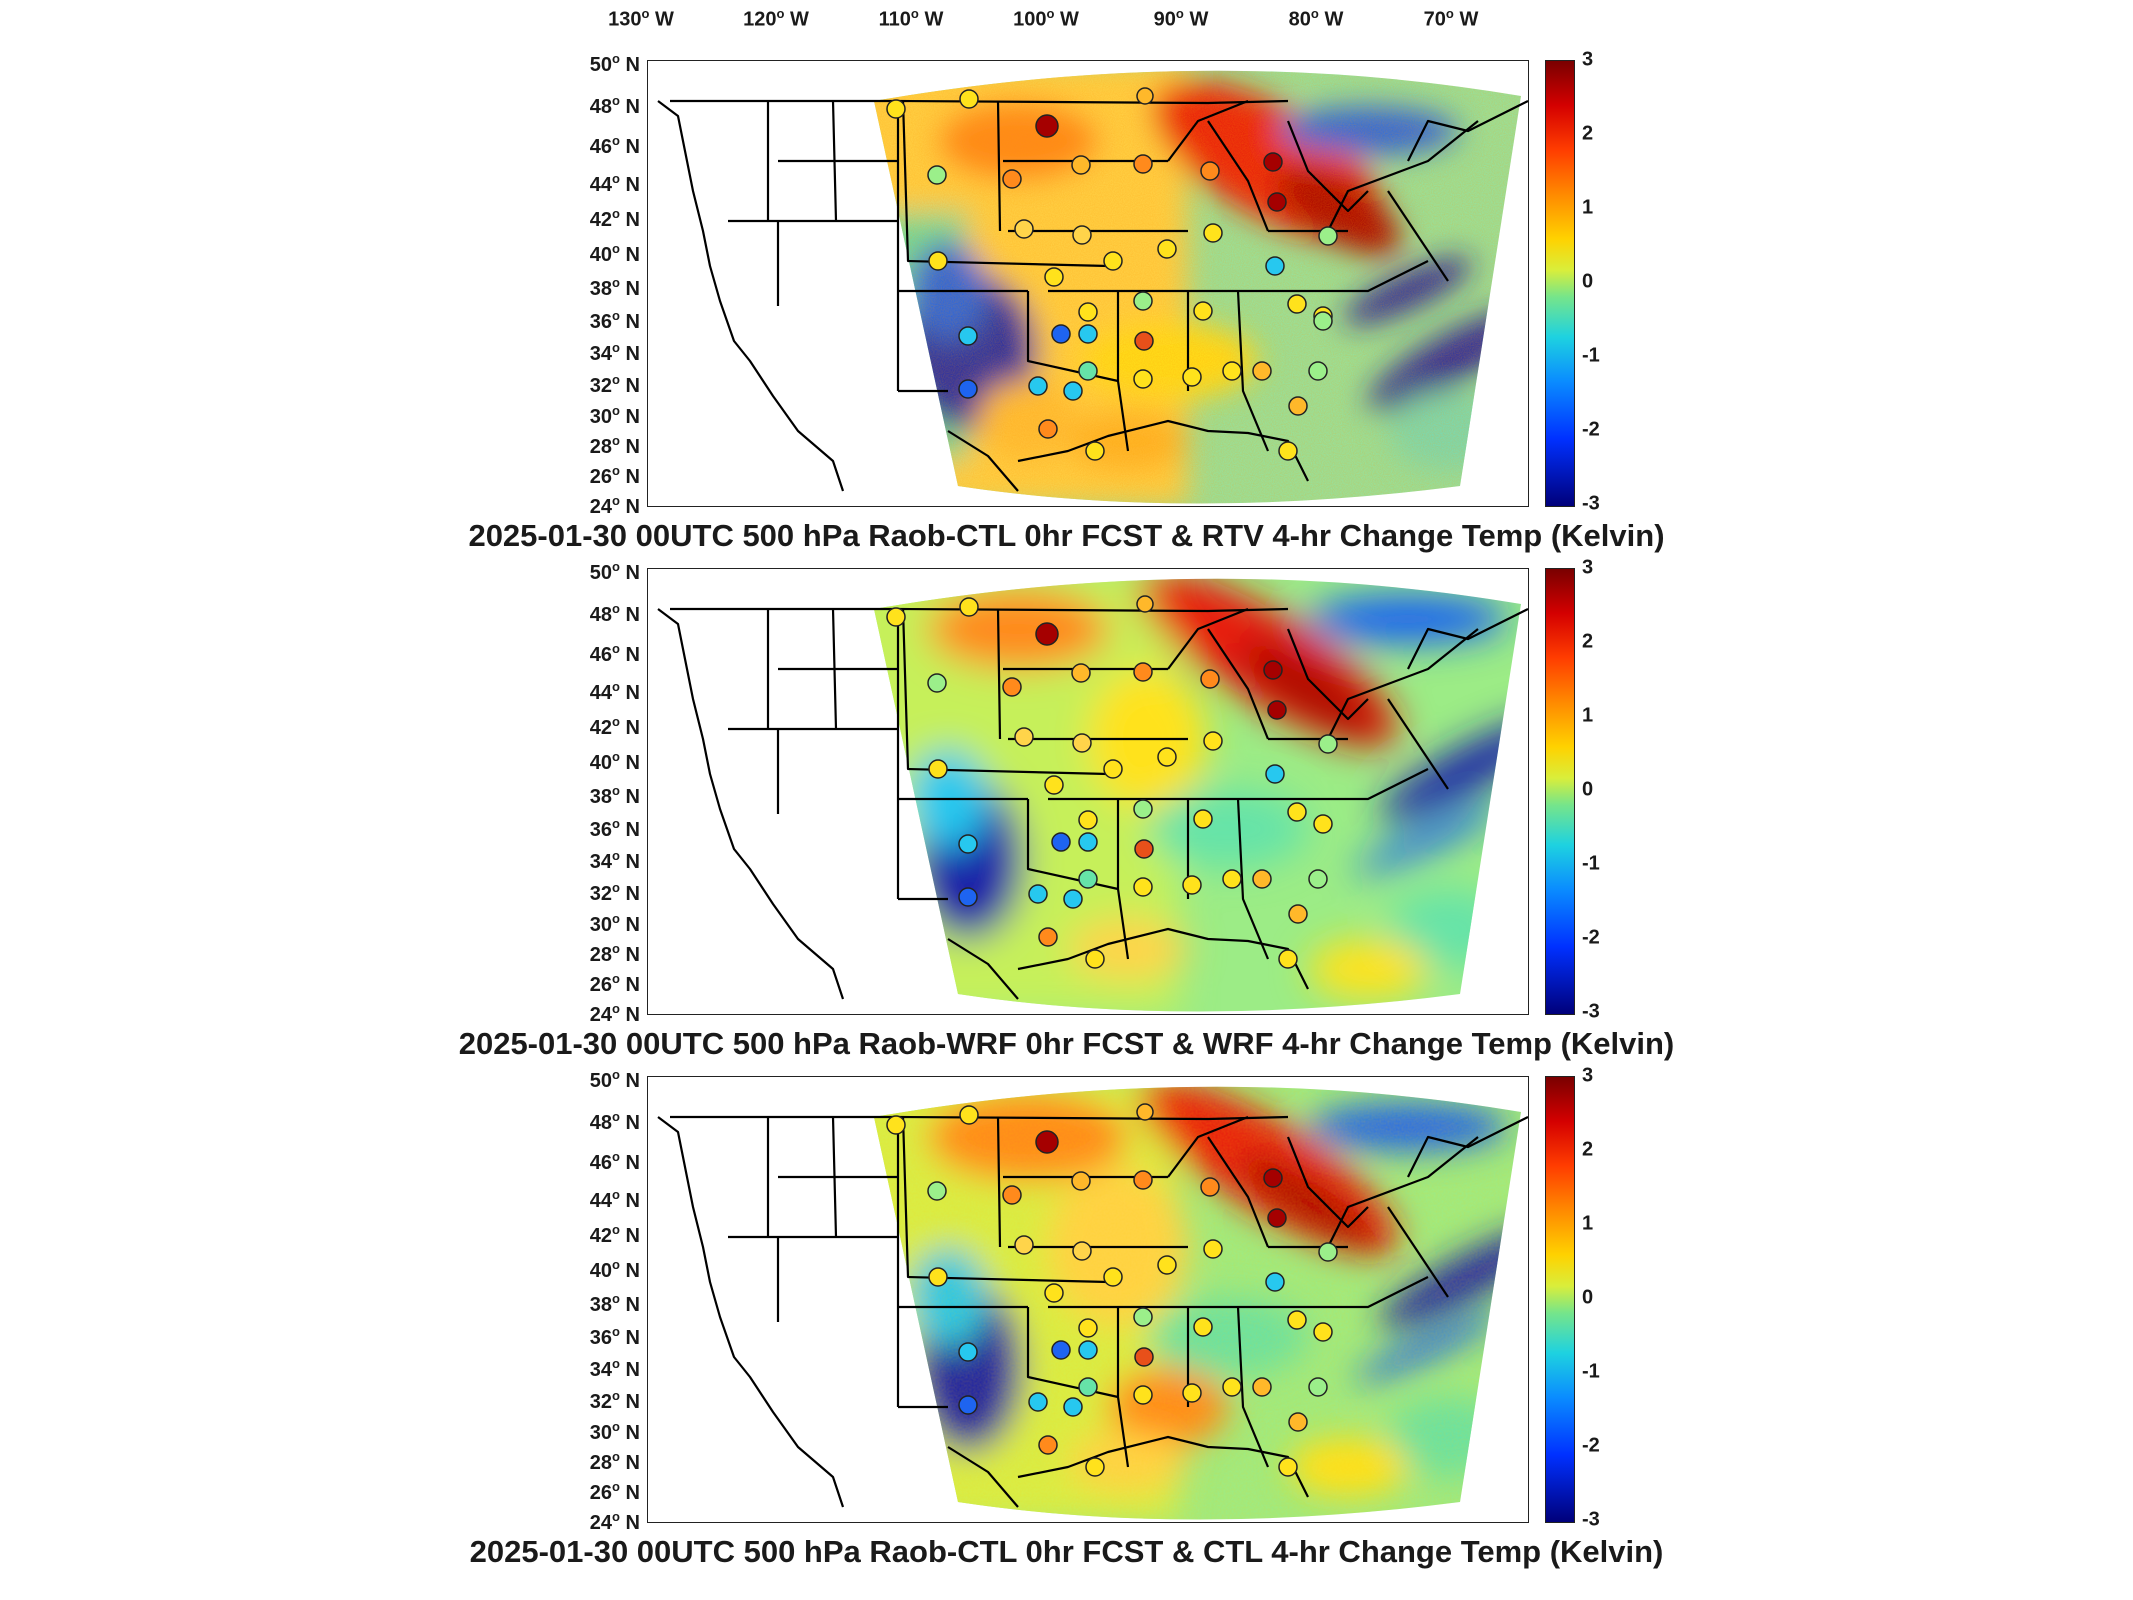 The height and width of the screenshot is (1600, 2133). What do you see at coordinates (1316, 18) in the screenshot?
I see `lon-label: 80o W` at bounding box center [1316, 18].